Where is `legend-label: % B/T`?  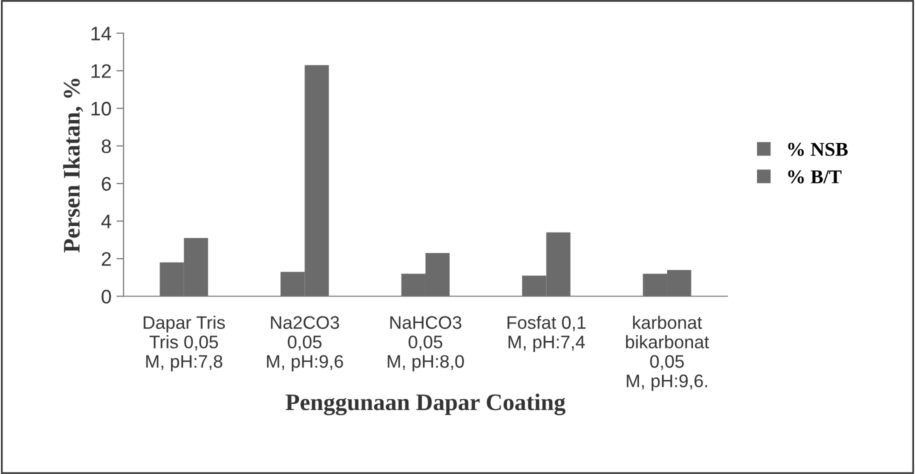 legend-label: % B/T is located at coordinates (815, 177).